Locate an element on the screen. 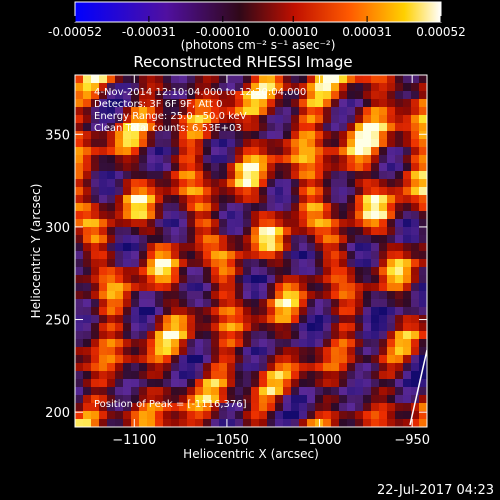  colorbar-gradient is located at coordinates (258, 12).